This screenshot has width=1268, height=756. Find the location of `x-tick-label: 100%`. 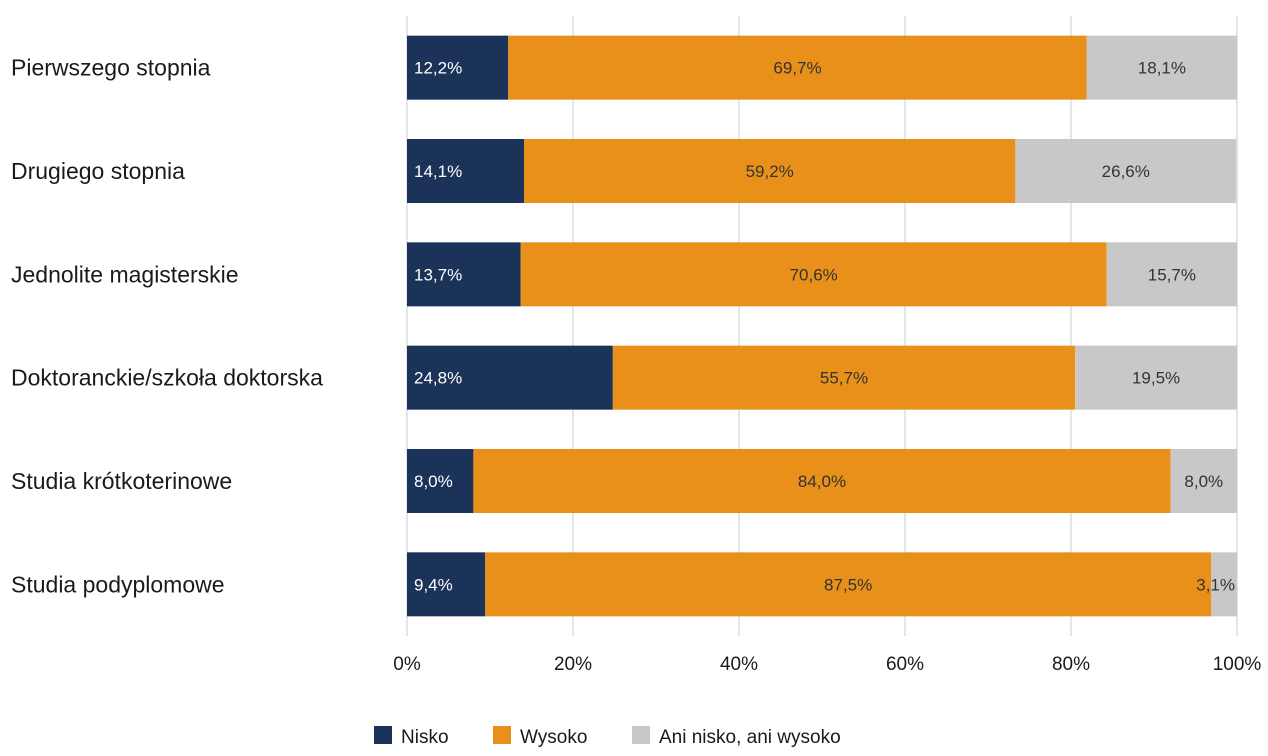

x-tick-label: 100% is located at coordinates (1237, 664).